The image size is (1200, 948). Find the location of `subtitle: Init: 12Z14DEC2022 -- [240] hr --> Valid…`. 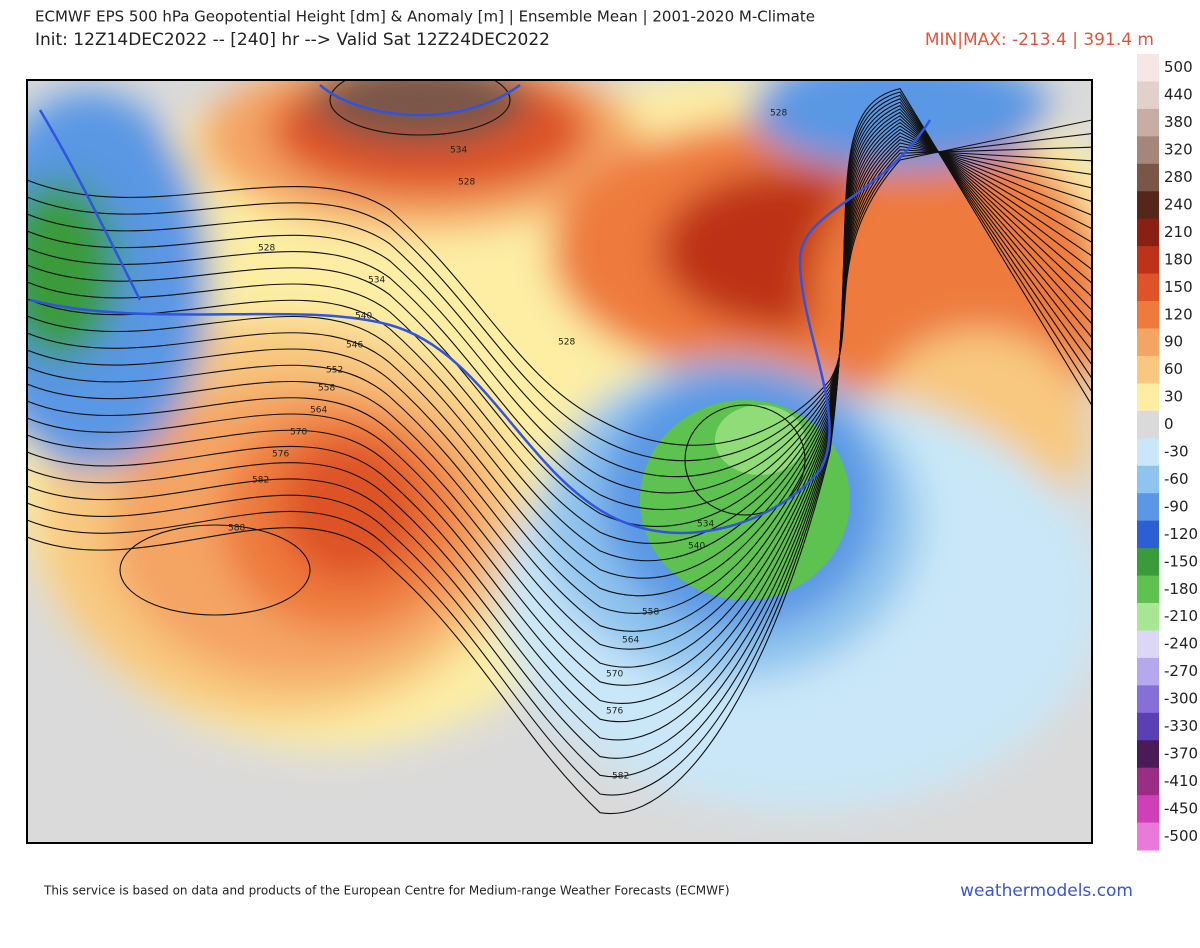

subtitle: Init: 12Z14DEC2022 -- [240] hr --> Valid… is located at coordinates (292, 40).